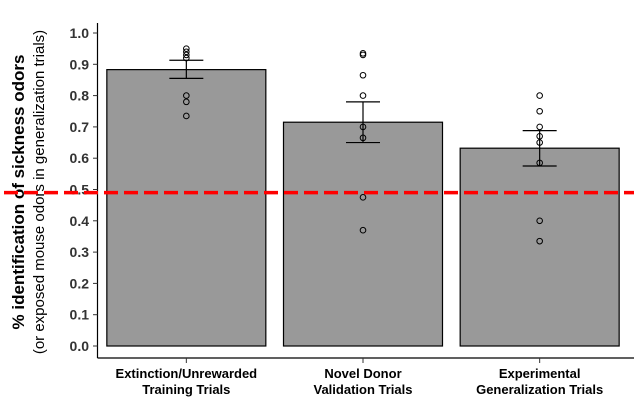  I want to click on x-category-label: Novel Donor, so click(362, 373).